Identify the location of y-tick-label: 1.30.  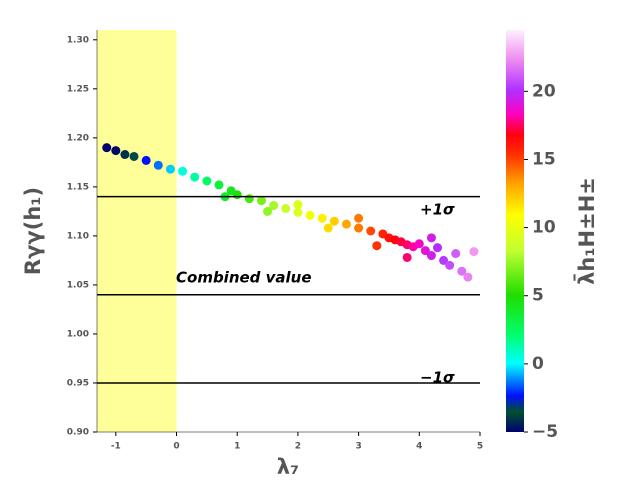
(78, 40).